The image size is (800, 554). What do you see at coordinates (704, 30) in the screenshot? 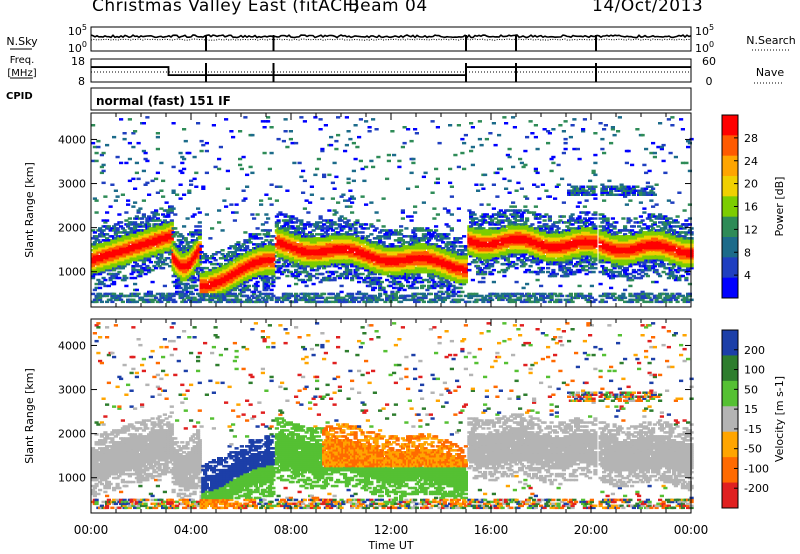
I see `noise-right-tick-top: 105` at bounding box center [704, 30].